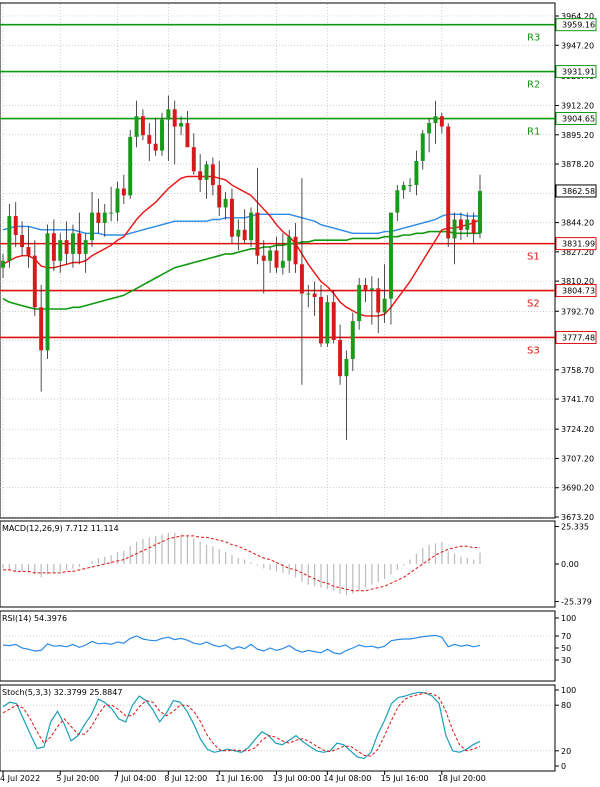 The image size is (600, 787). I want to click on price-tick-label: 3810.20, so click(577, 281).